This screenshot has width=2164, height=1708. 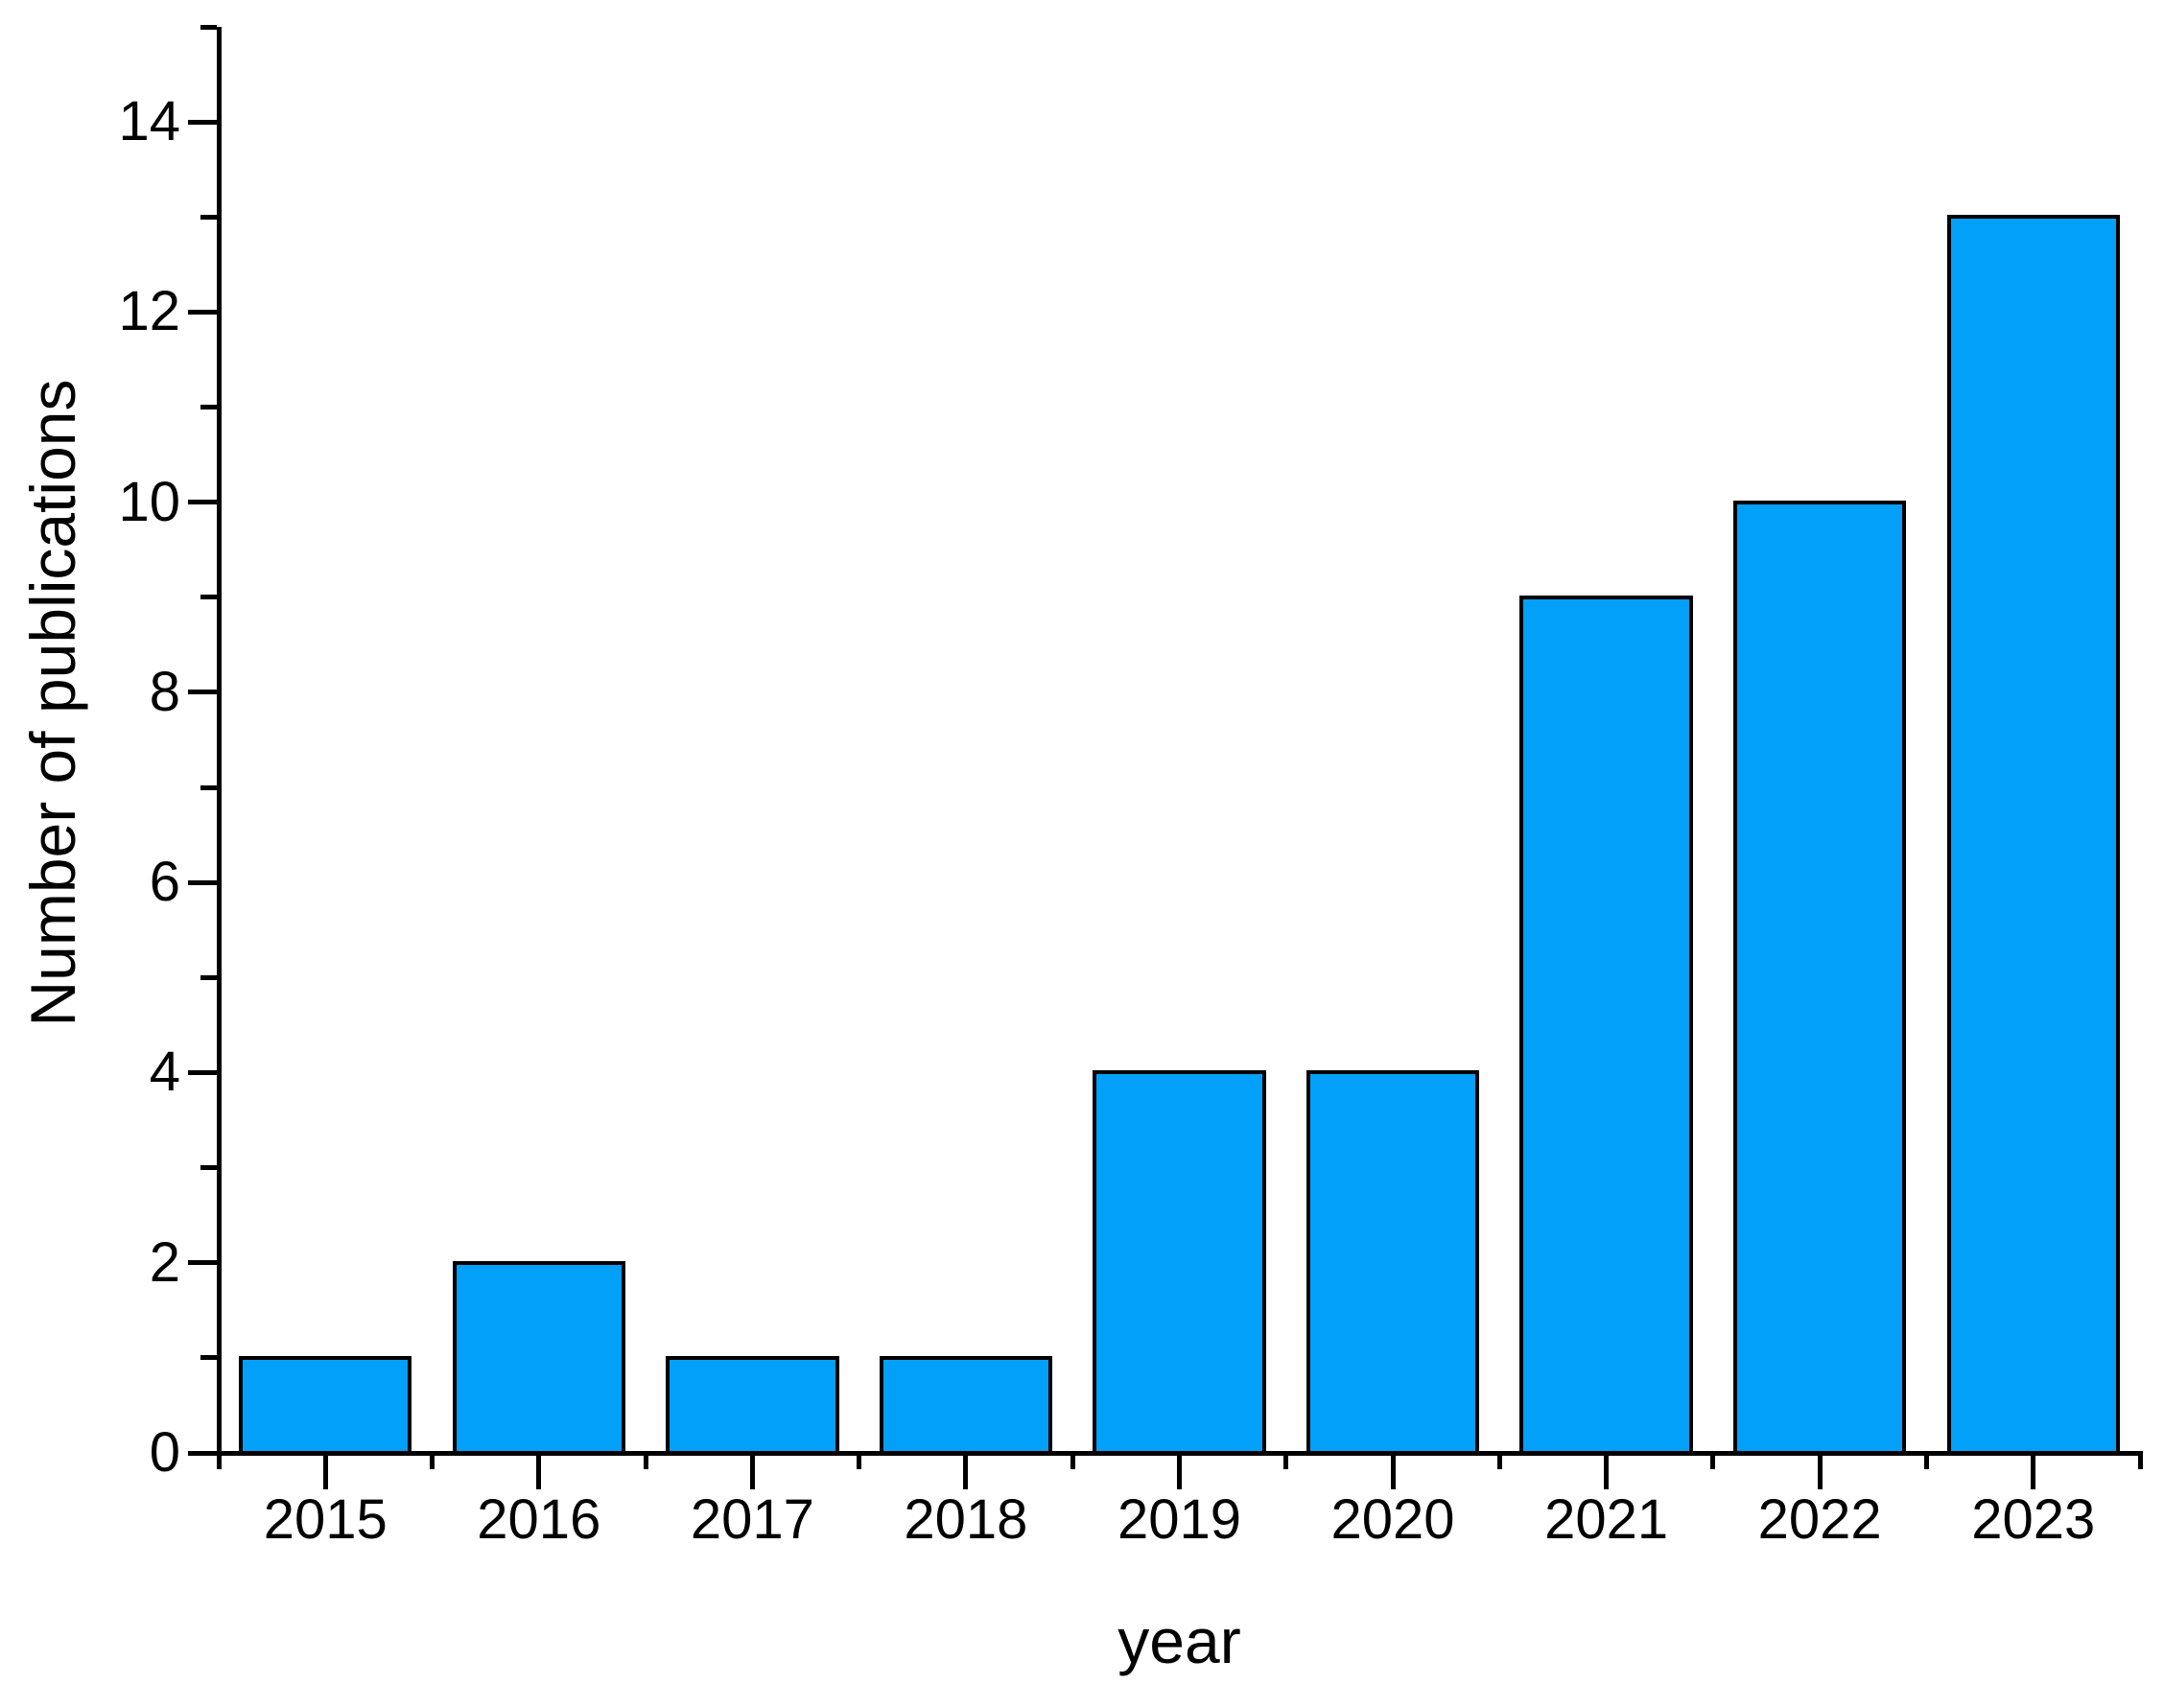 What do you see at coordinates (149, 312) in the screenshot?
I see `y-tick-label: 12` at bounding box center [149, 312].